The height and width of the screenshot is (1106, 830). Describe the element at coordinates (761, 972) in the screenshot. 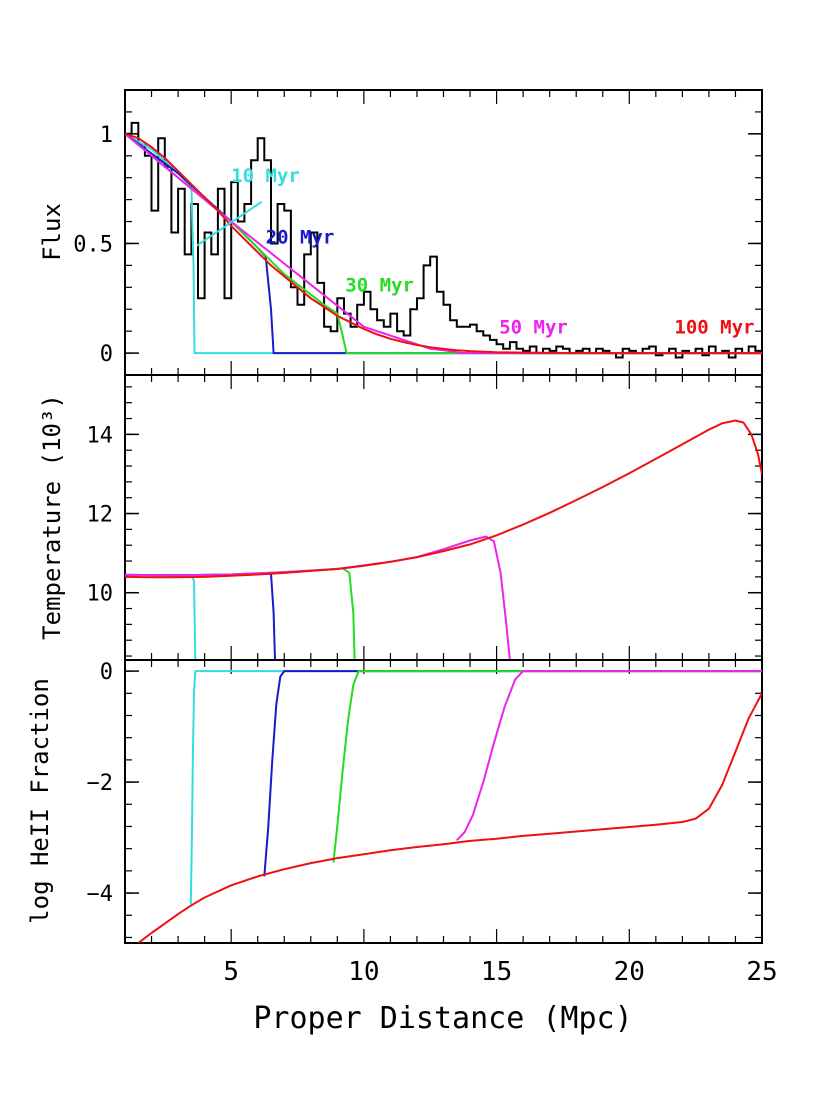

I see `x-tick-label: 25` at that location.